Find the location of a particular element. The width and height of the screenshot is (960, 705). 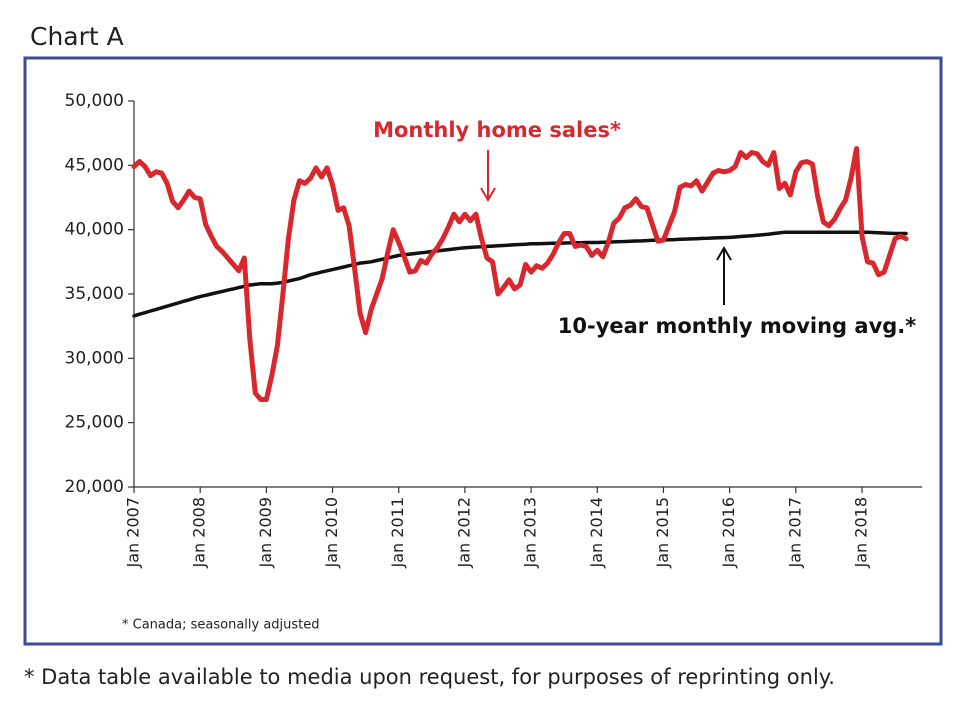

annotation: Monthly home sales* is located at coordinates (497, 130).